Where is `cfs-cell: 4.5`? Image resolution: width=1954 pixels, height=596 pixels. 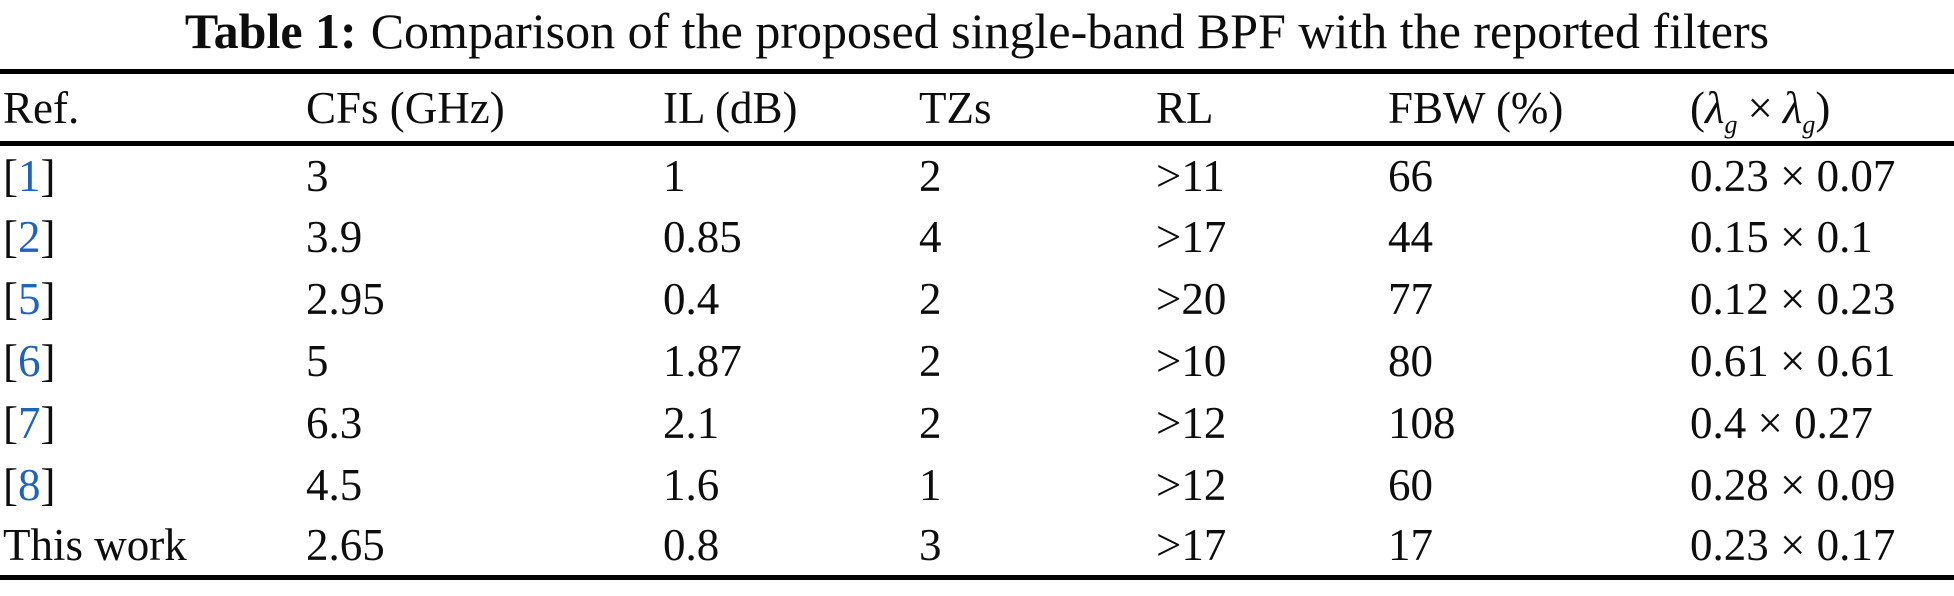 cfs-cell: 4.5 is located at coordinates (334, 484).